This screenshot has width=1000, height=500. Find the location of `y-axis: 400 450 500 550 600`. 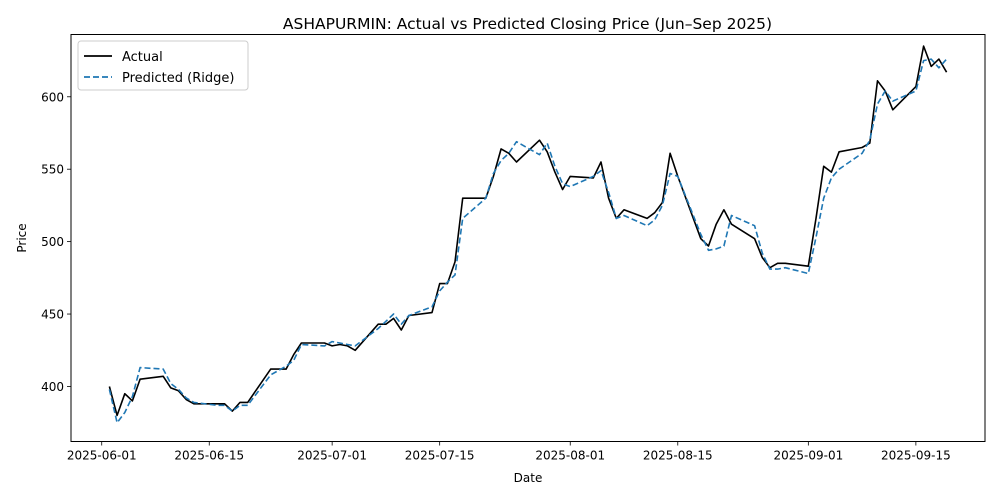

y-axis: 400 450 500 550 600 is located at coordinates (56, 242).